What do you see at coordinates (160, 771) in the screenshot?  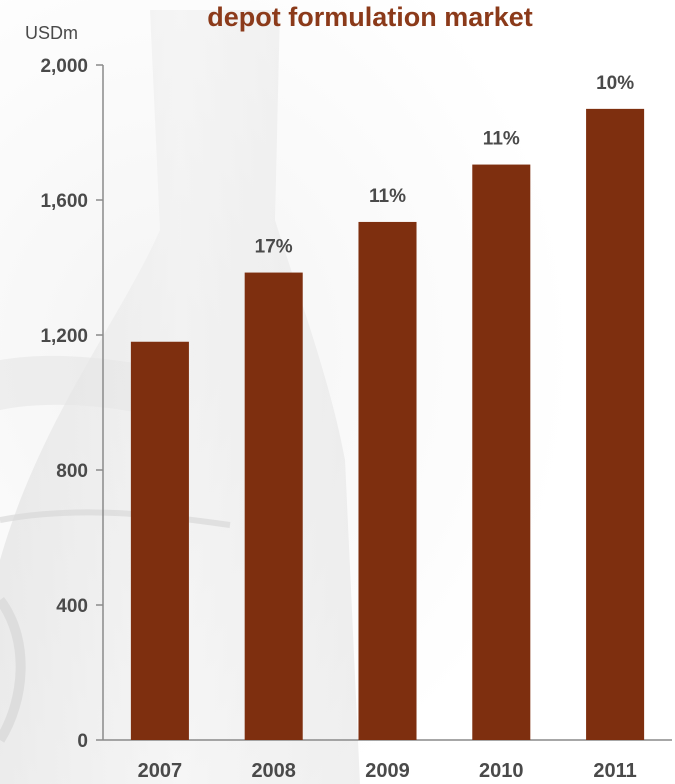 I see `x-tick-label-2007: 2007` at bounding box center [160, 771].